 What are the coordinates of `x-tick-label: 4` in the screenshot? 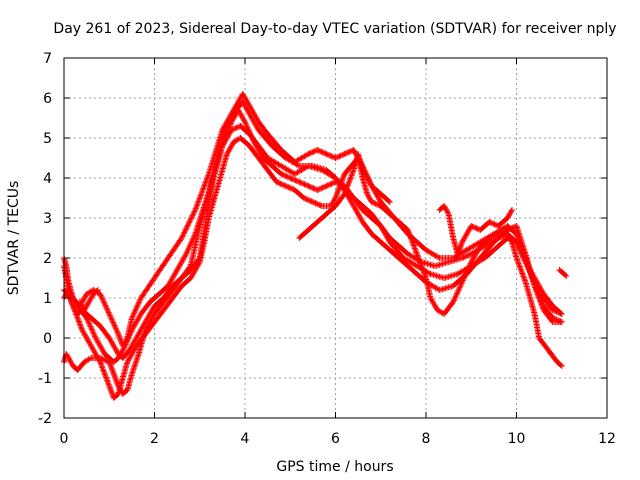 It's located at (245, 439).